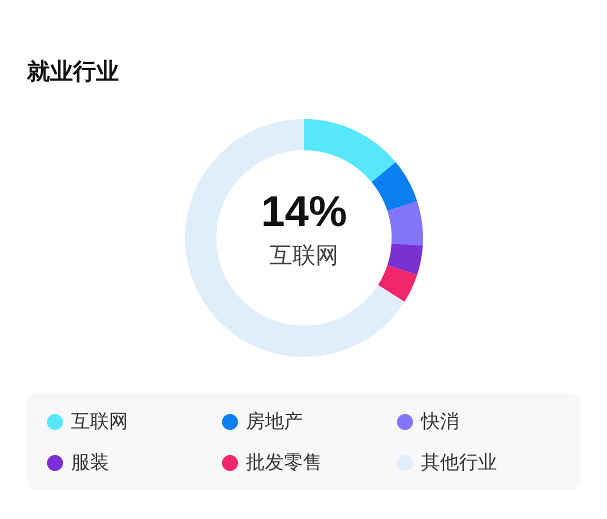  What do you see at coordinates (73, 71) in the screenshot?
I see `title: 就业行业` at bounding box center [73, 71].